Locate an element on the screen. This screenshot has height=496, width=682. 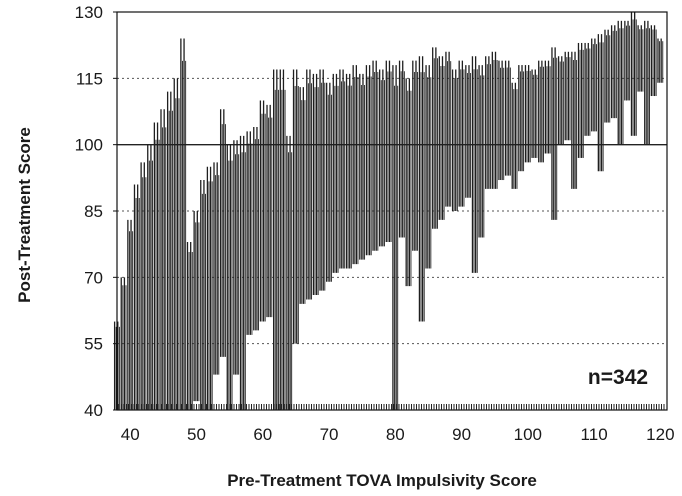
x-tick-label: 40 is located at coordinates (130, 434).